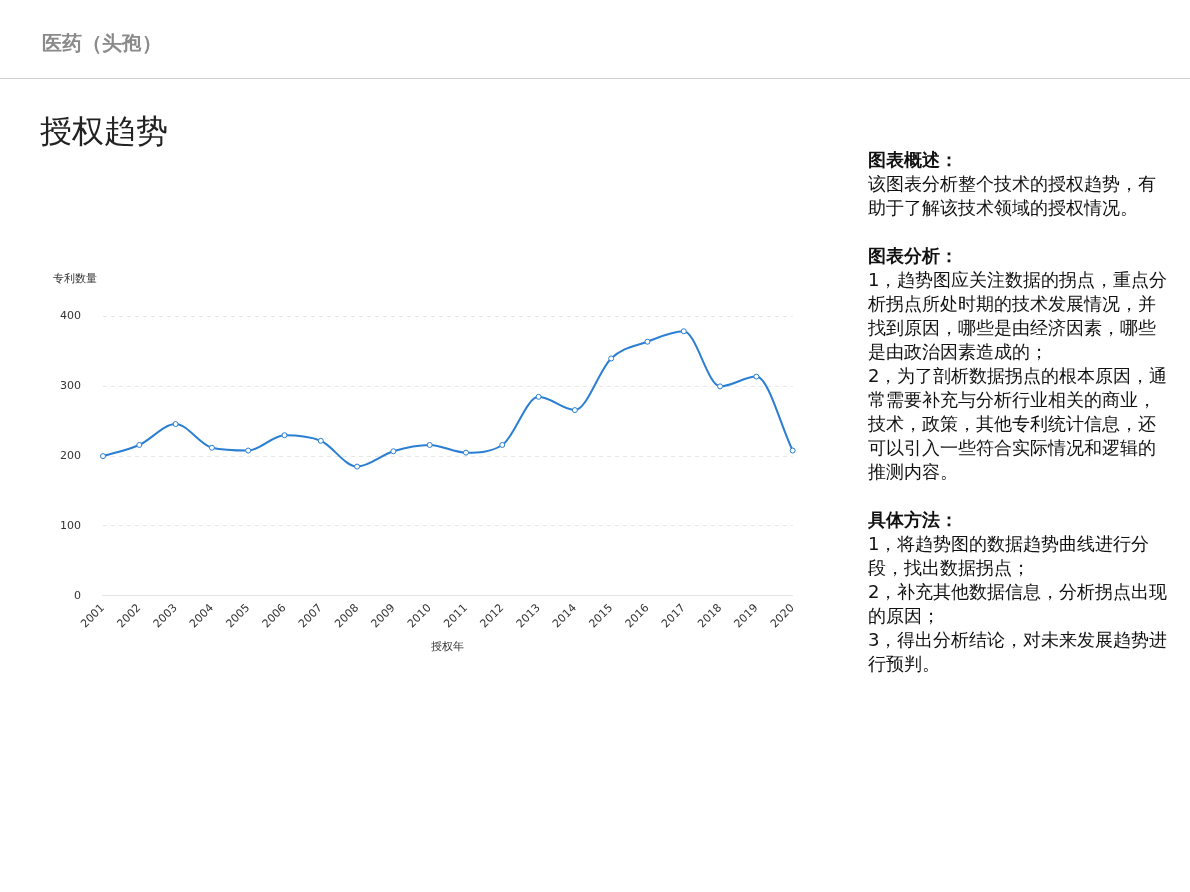 Image resolution: width=1190 pixels, height=892 pixels. I want to click on y-tick-label: 300, so click(70, 386).